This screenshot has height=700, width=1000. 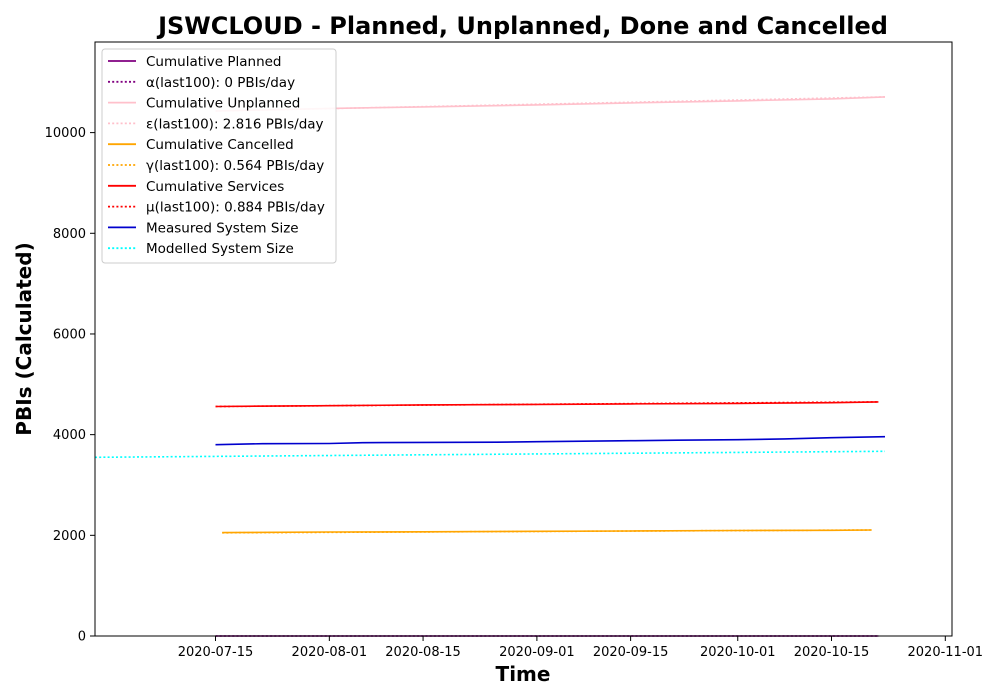 I want to click on series-line-7-cumulative-services, so click(x=547, y=404).